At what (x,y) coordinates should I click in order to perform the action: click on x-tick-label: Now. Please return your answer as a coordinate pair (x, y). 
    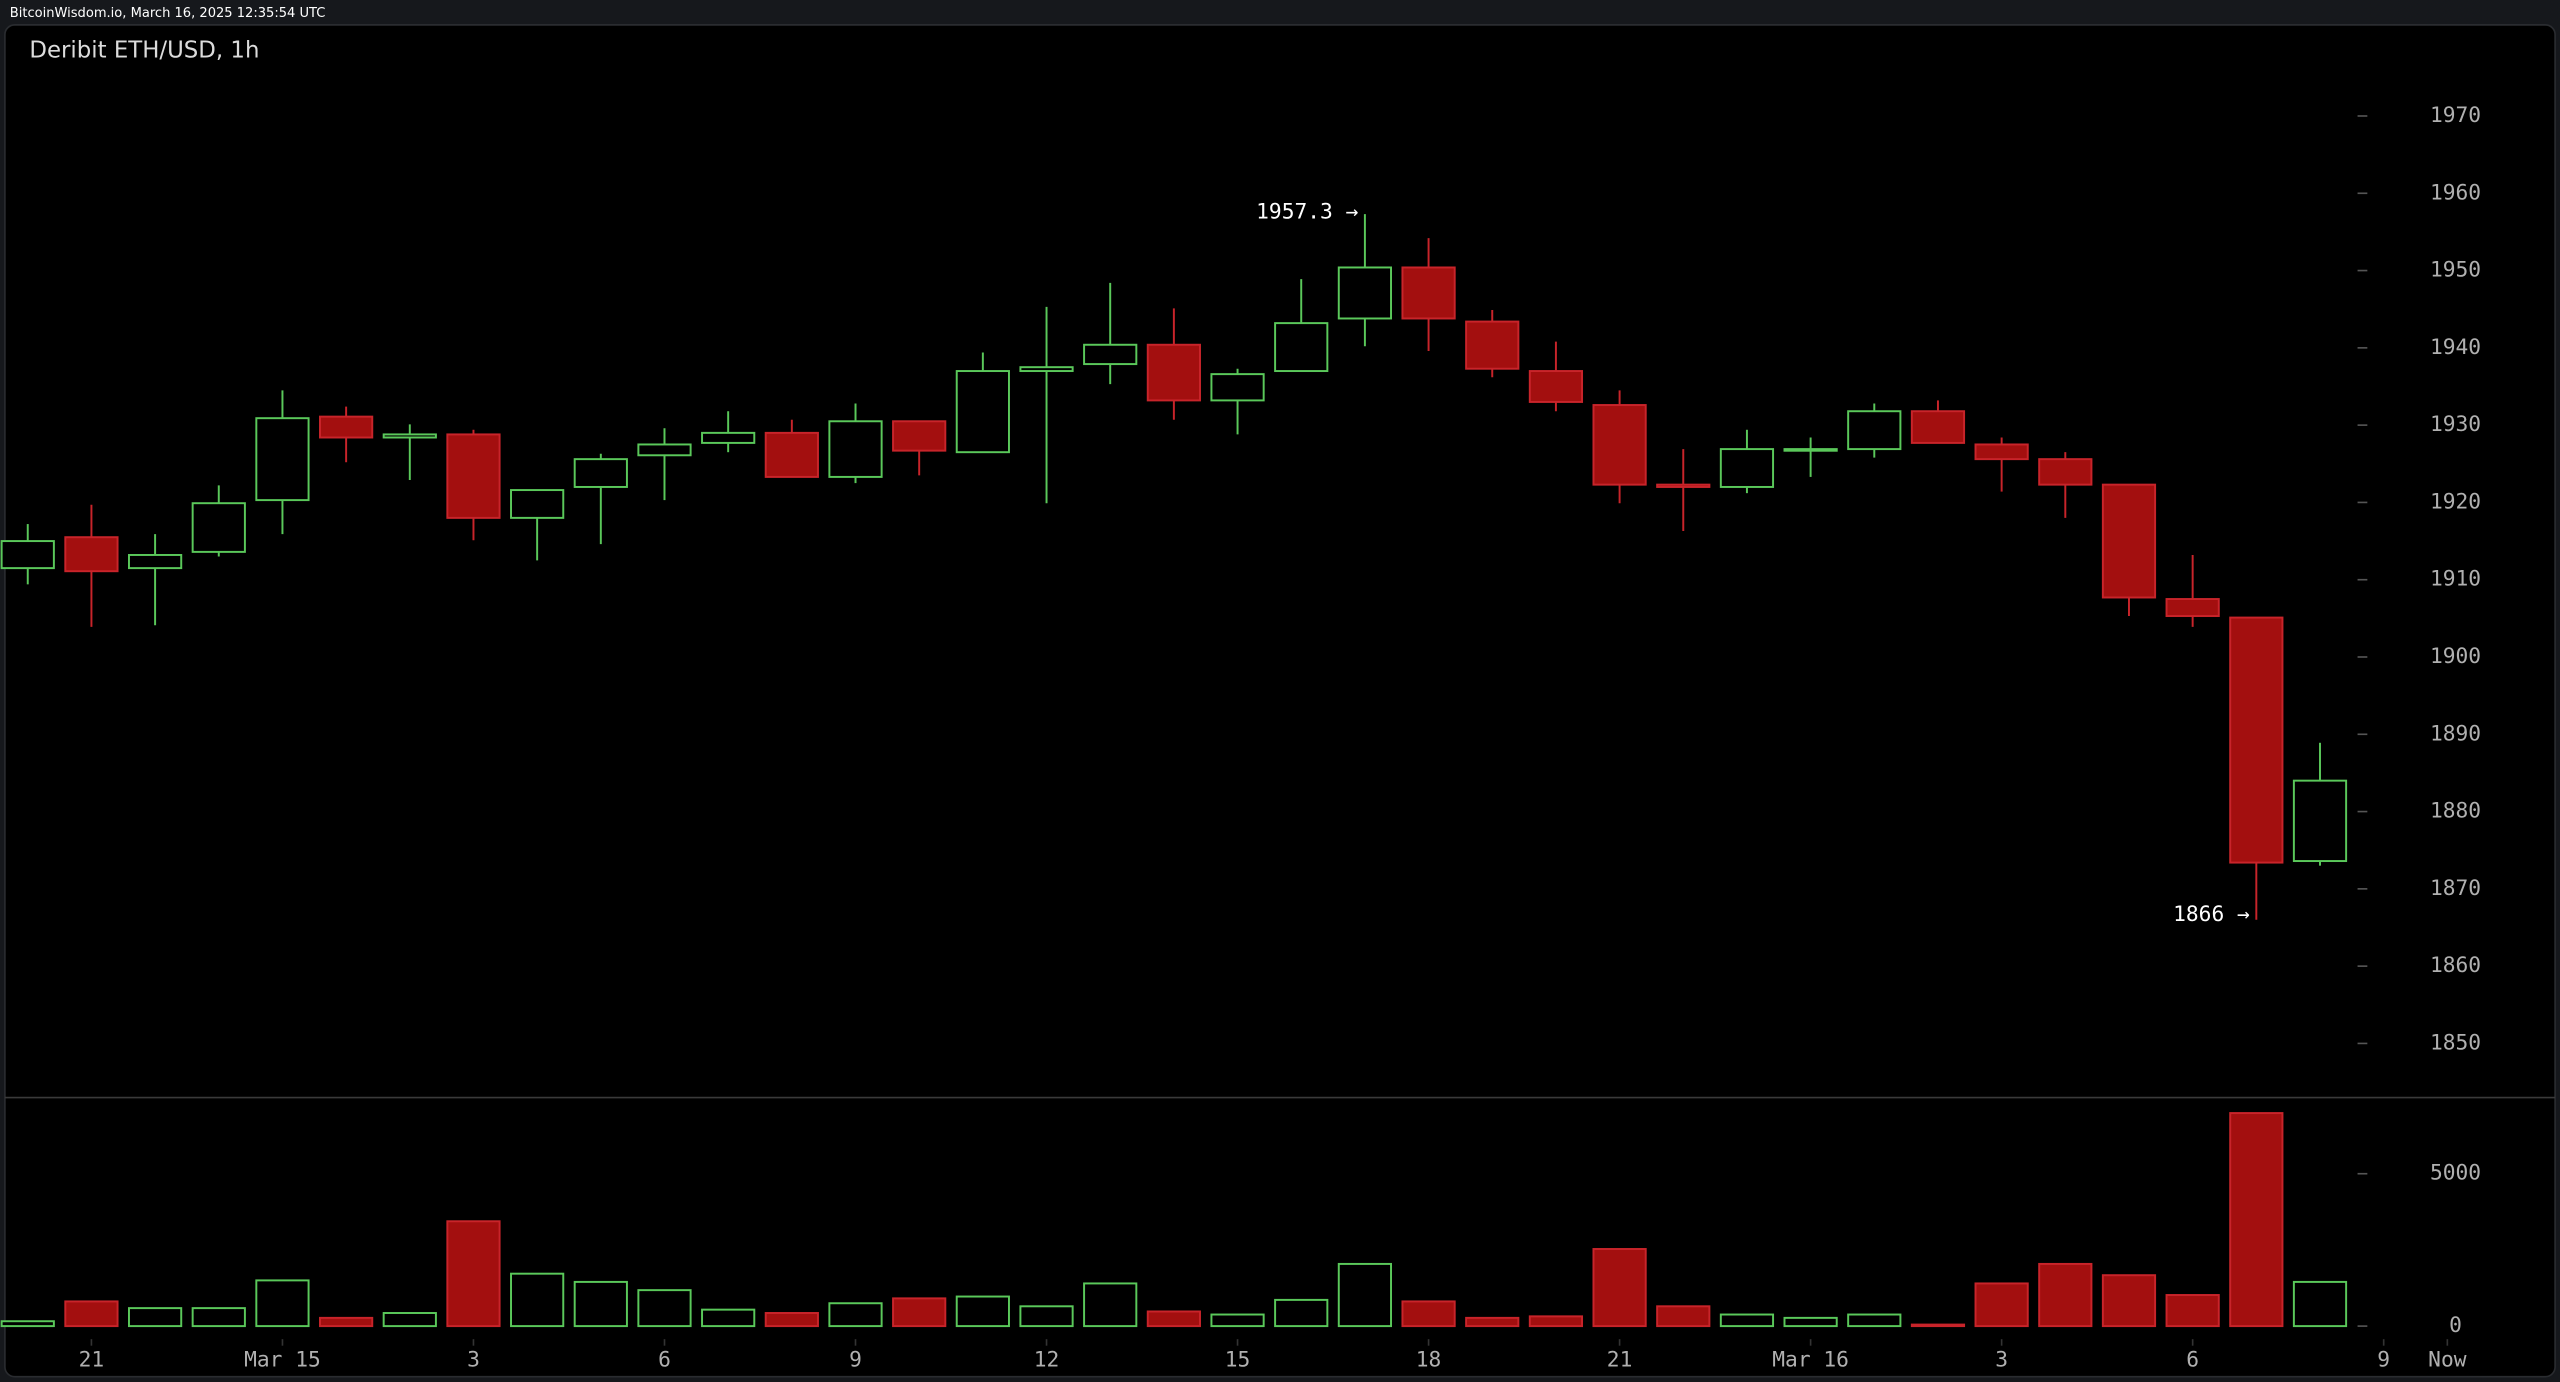
    Looking at the image, I should click on (2447, 1359).